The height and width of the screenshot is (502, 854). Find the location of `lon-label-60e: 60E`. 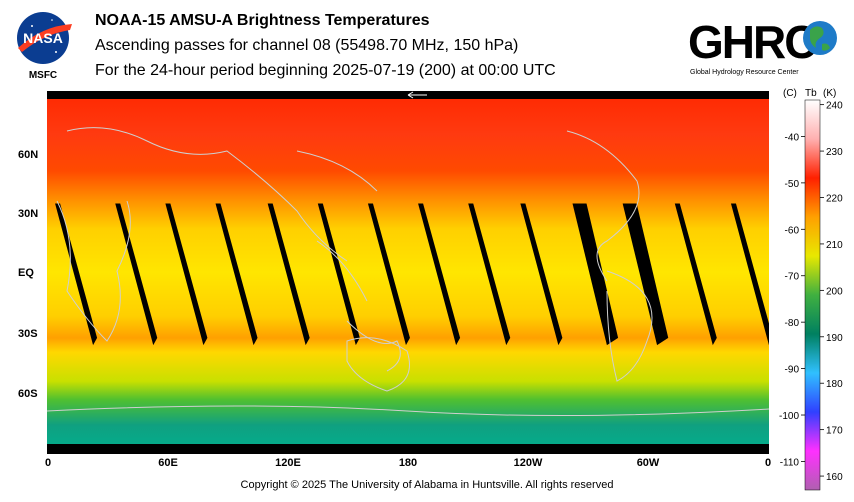

lon-label-60e: 60E is located at coordinates (168, 463).